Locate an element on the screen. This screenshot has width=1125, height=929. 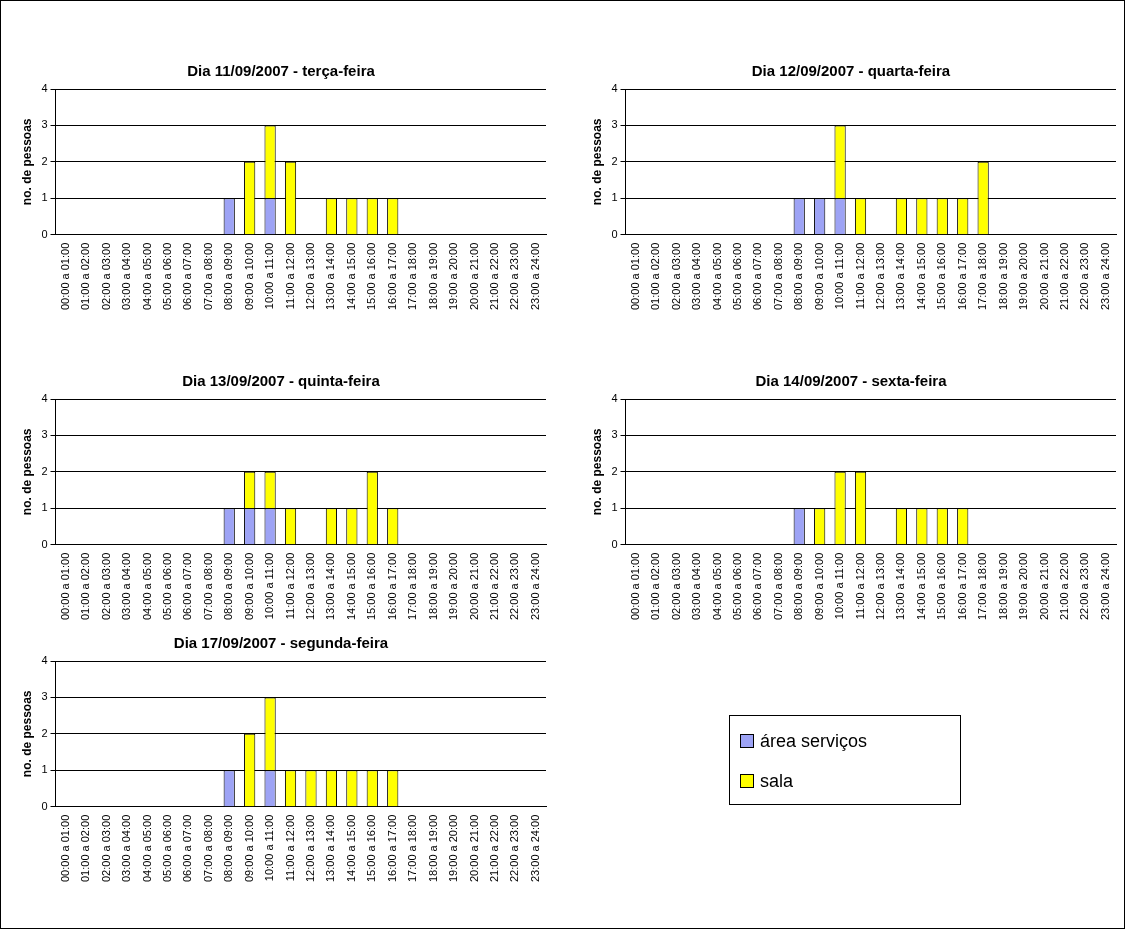
chart-title: Dia 11/09/2007 - terça-feira is located at coordinates (281, 71).